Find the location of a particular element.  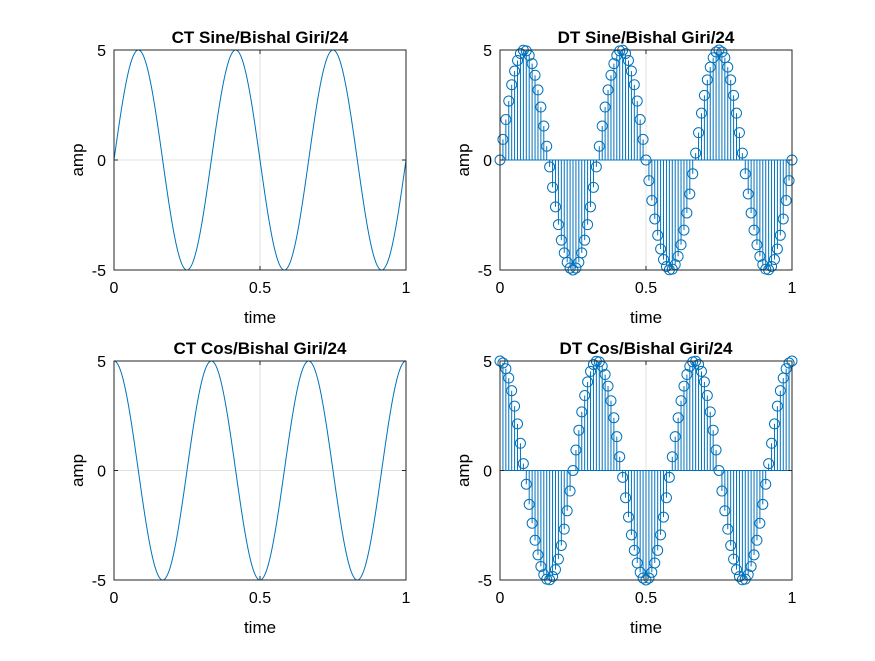

ct-cos-y-tick-label: 0 is located at coordinates (101, 472).